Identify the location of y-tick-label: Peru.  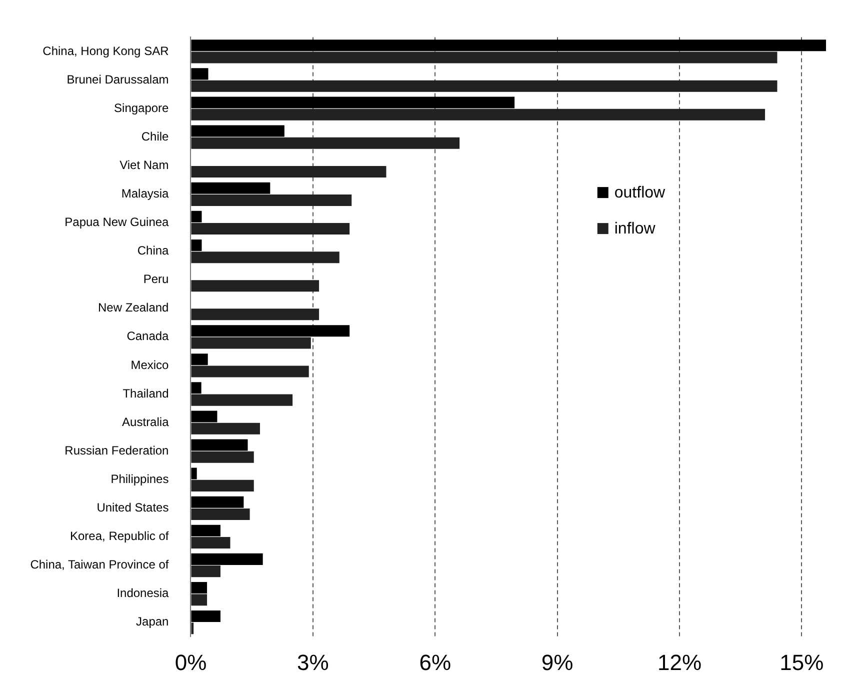
(156, 279).